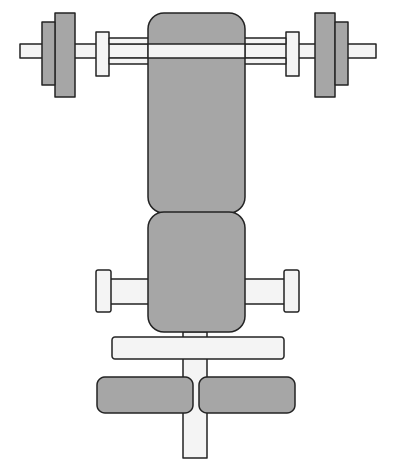  I want to click on weight-plate-left-outer, so click(48, 53).